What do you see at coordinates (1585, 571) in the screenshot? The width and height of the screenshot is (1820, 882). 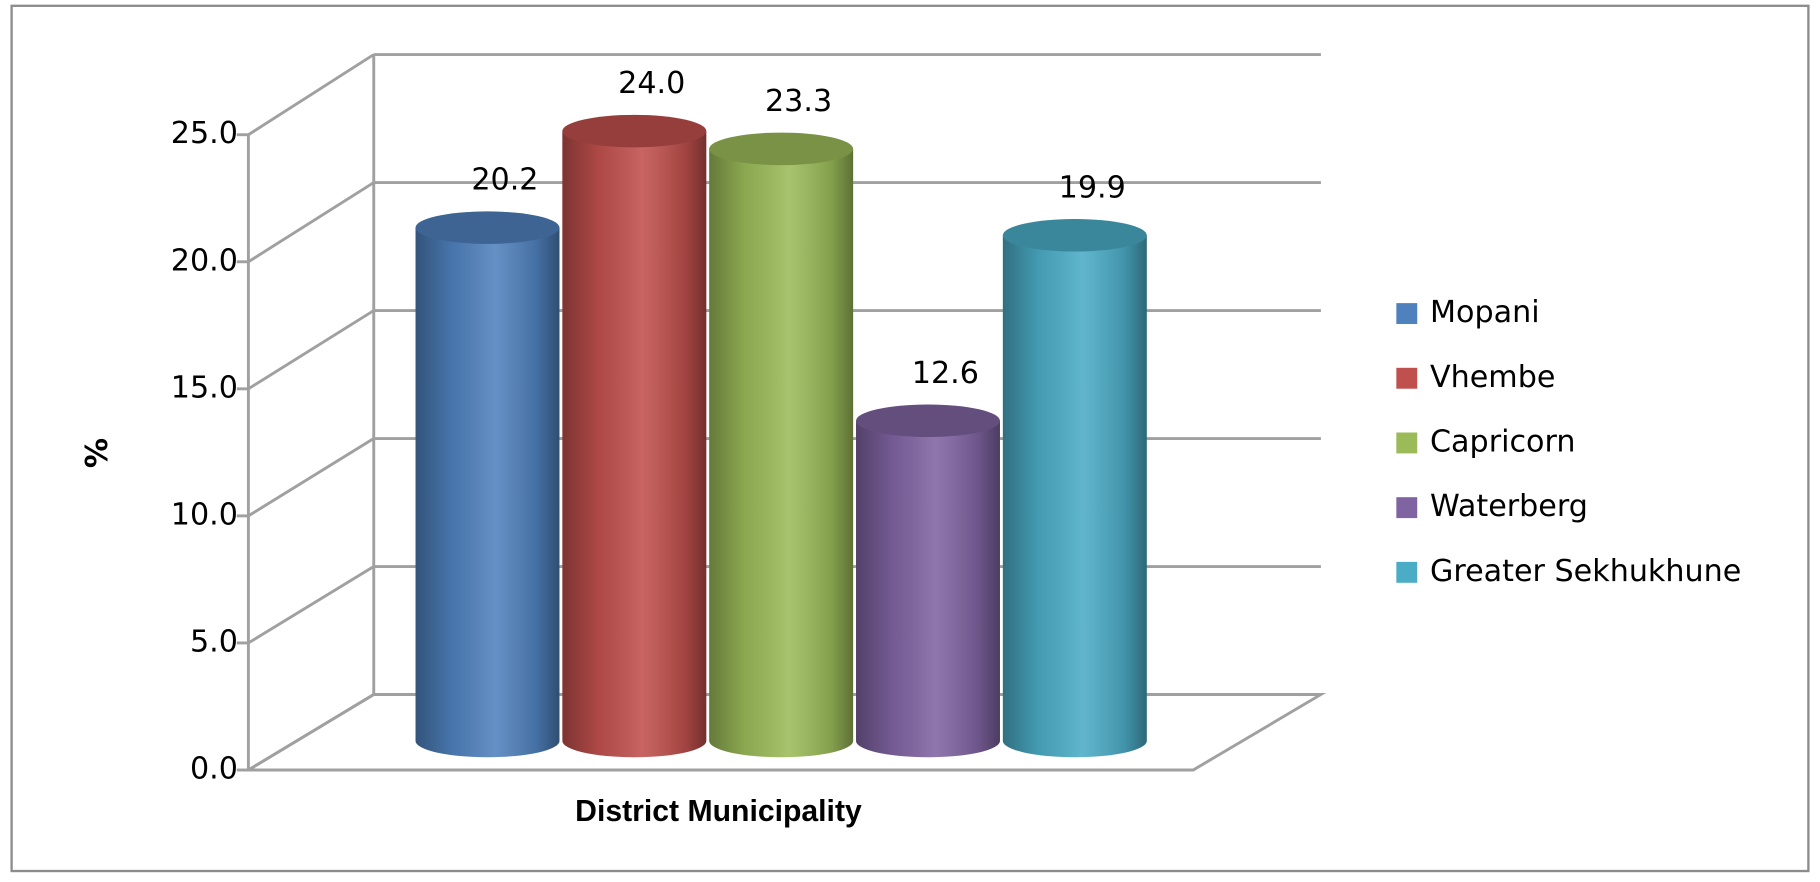 I see `legend-label: Greater Sekhukhune` at bounding box center [1585, 571].